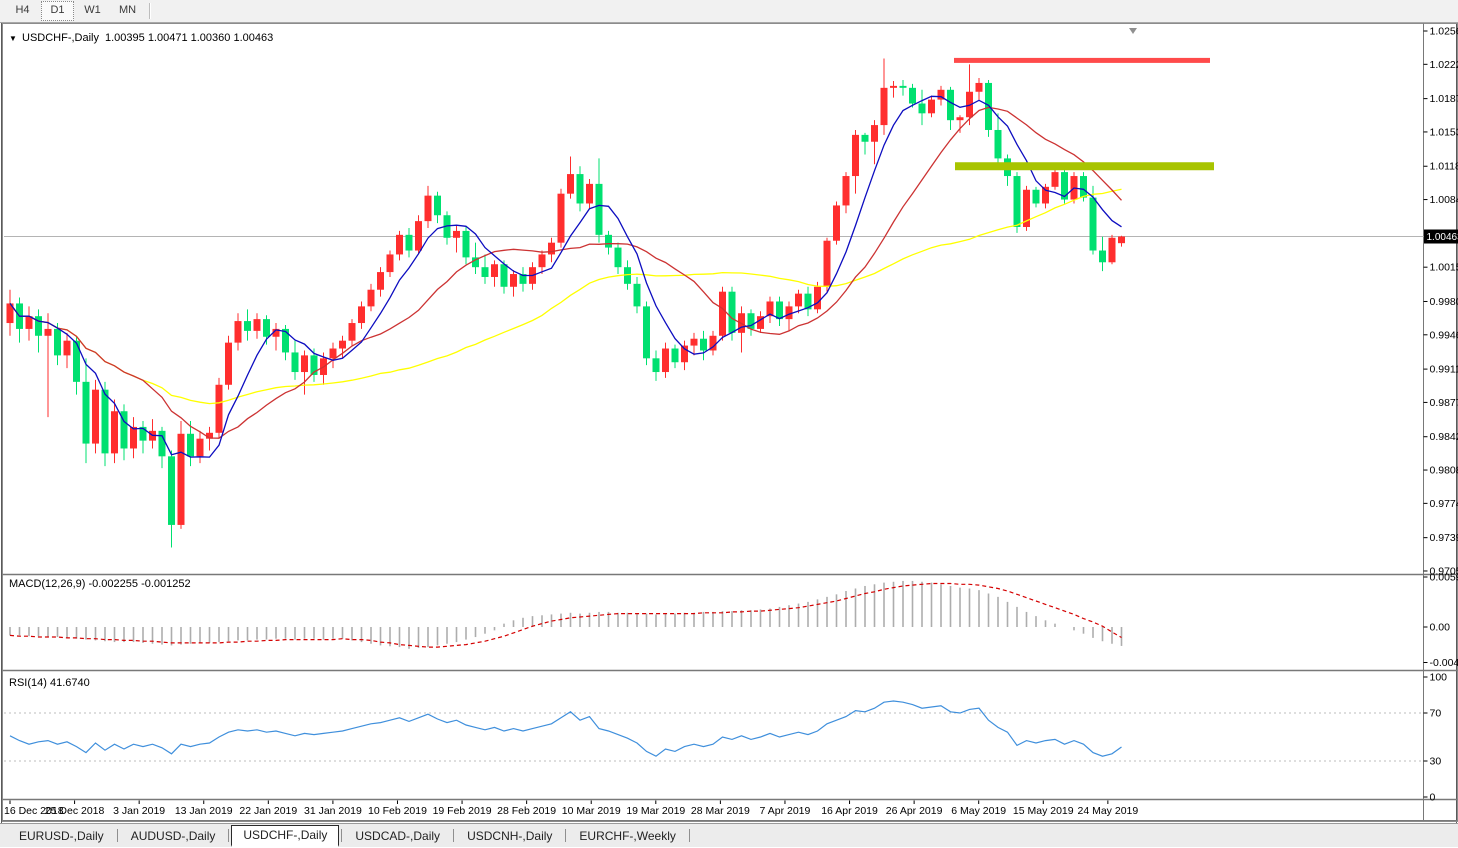 This screenshot has width=1458, height=848. What do you see at coordinates (1444, 200) in the screenshot?
I see `price-axis-label: 1.00840` at bounding box center [1444, 200].